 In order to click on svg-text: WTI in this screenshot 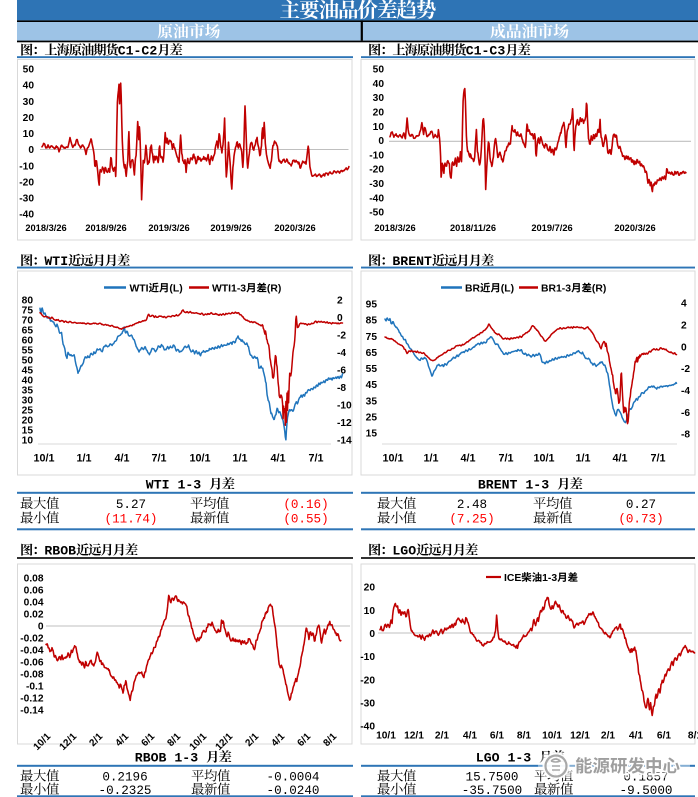, I will do `click(56, 261)`.